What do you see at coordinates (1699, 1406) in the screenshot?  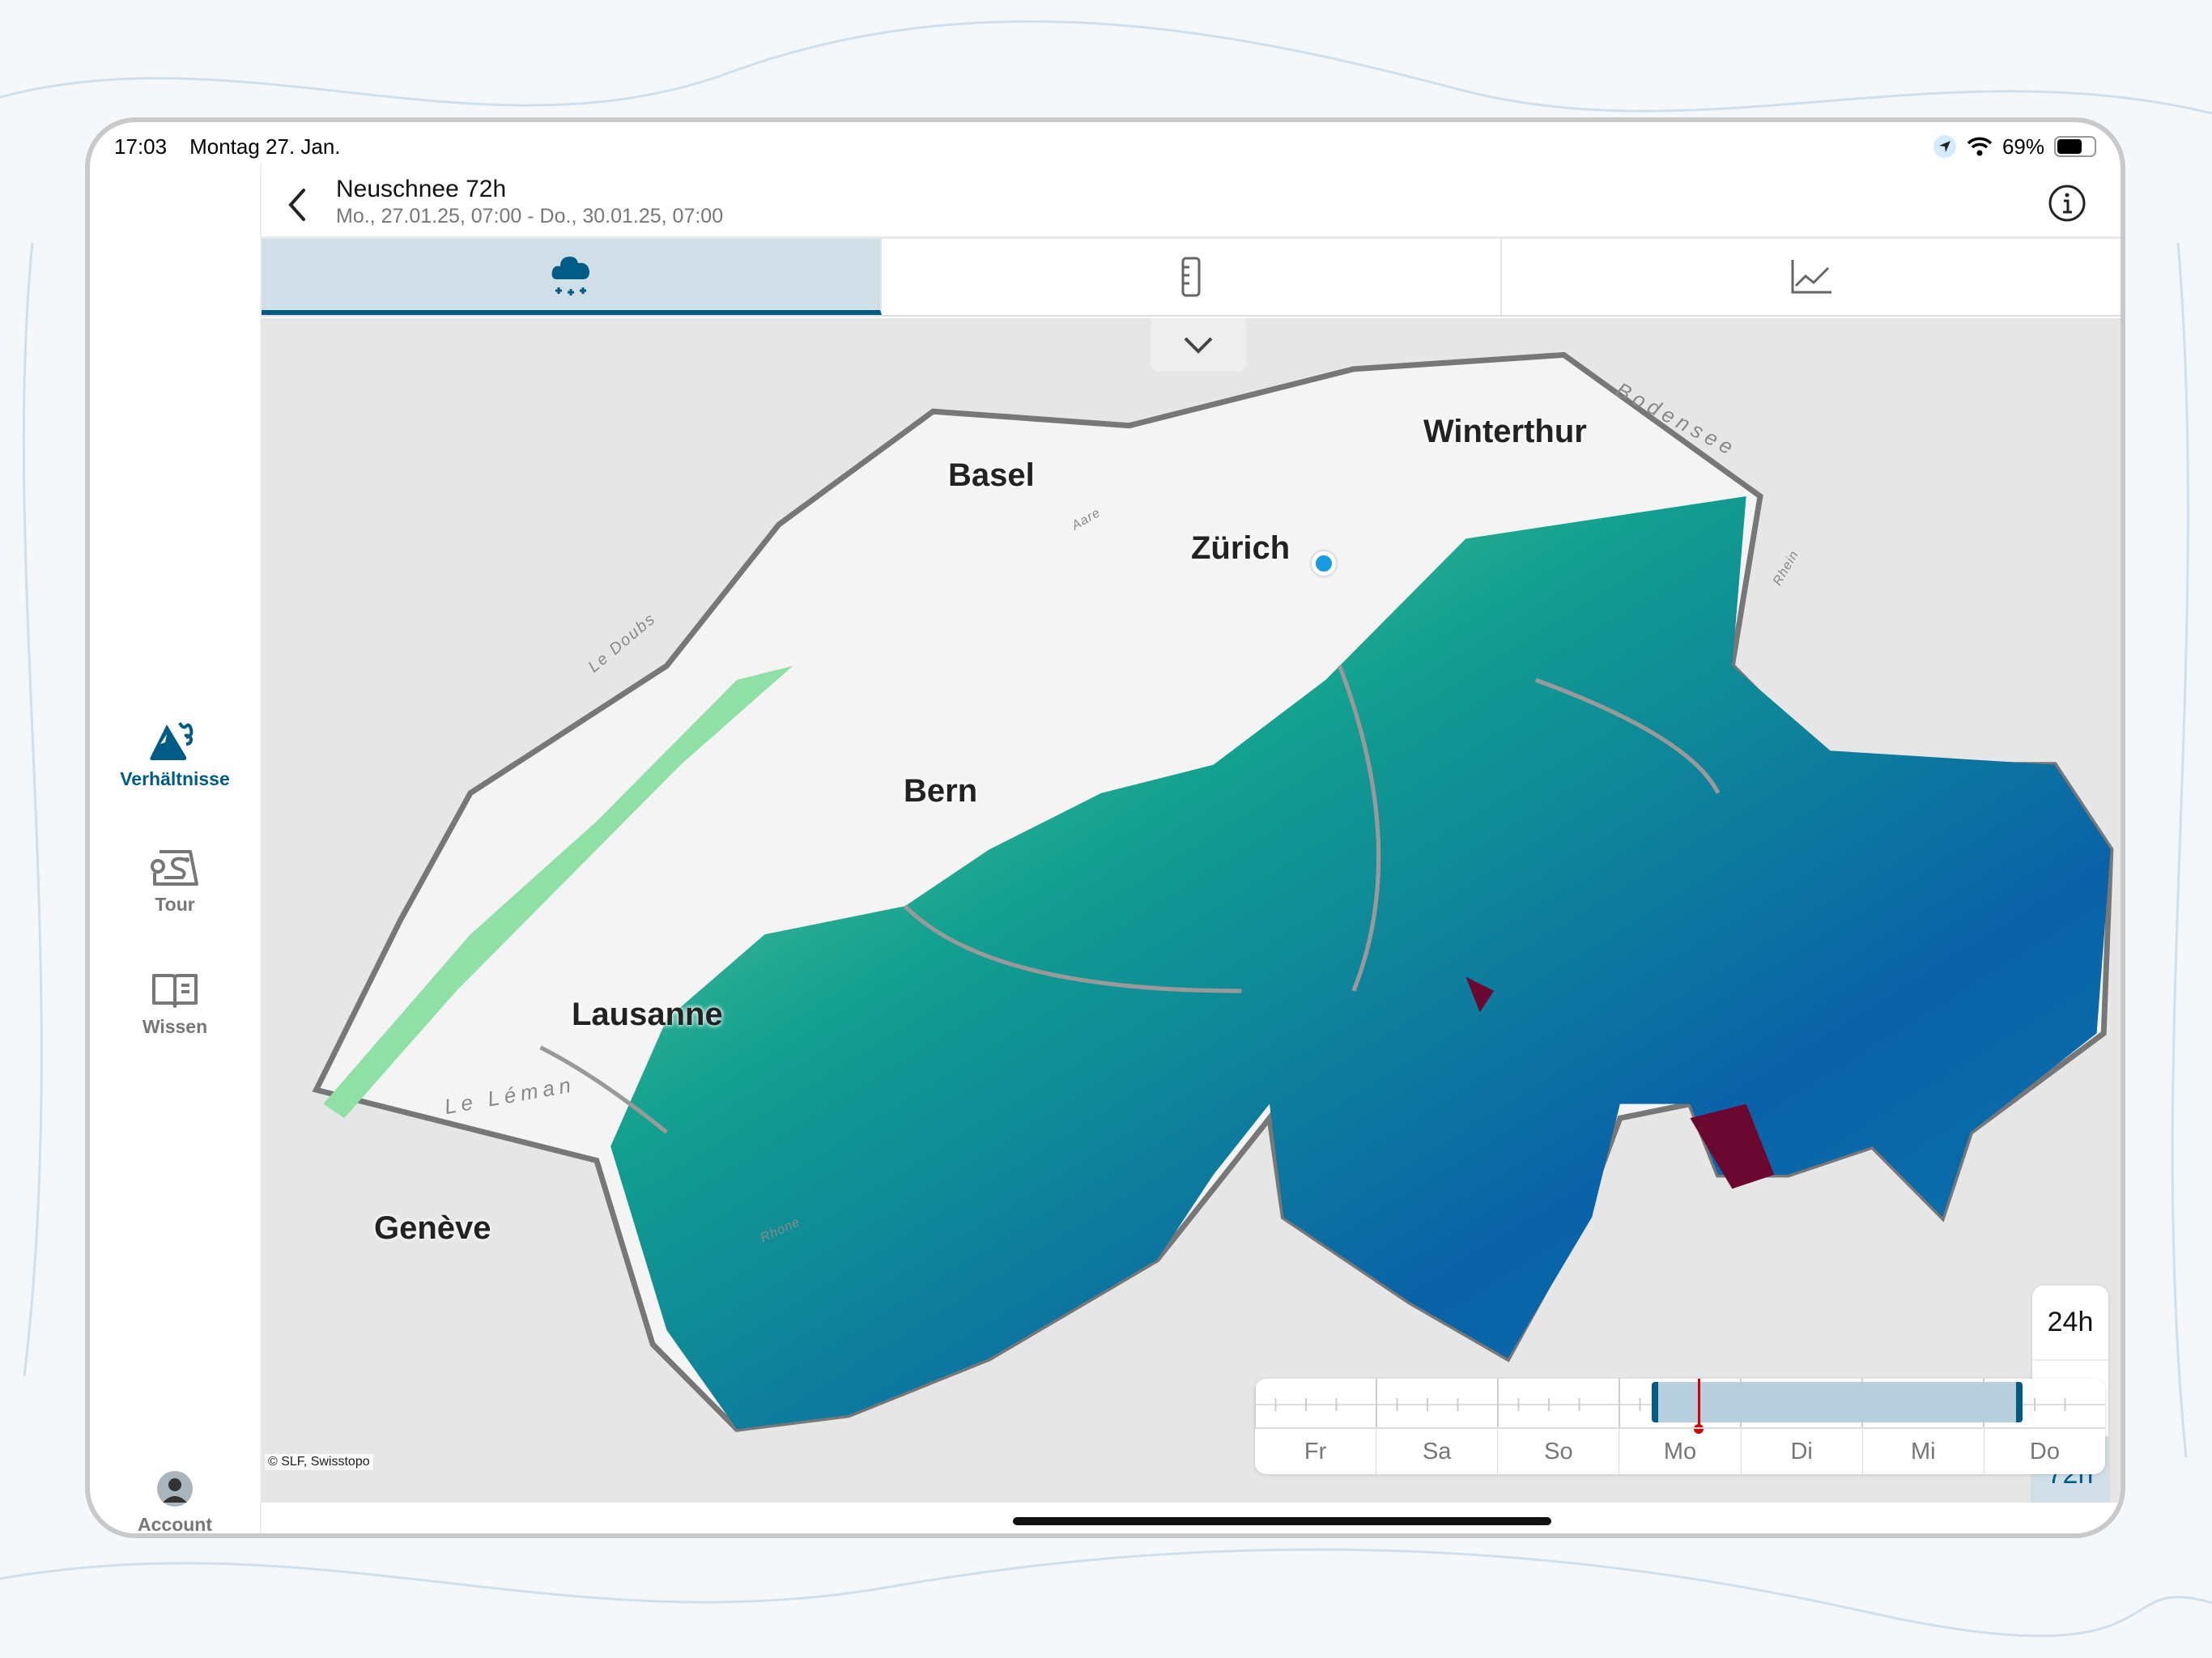 I see `current-time-marker` at bounding box center [1699, 1406].